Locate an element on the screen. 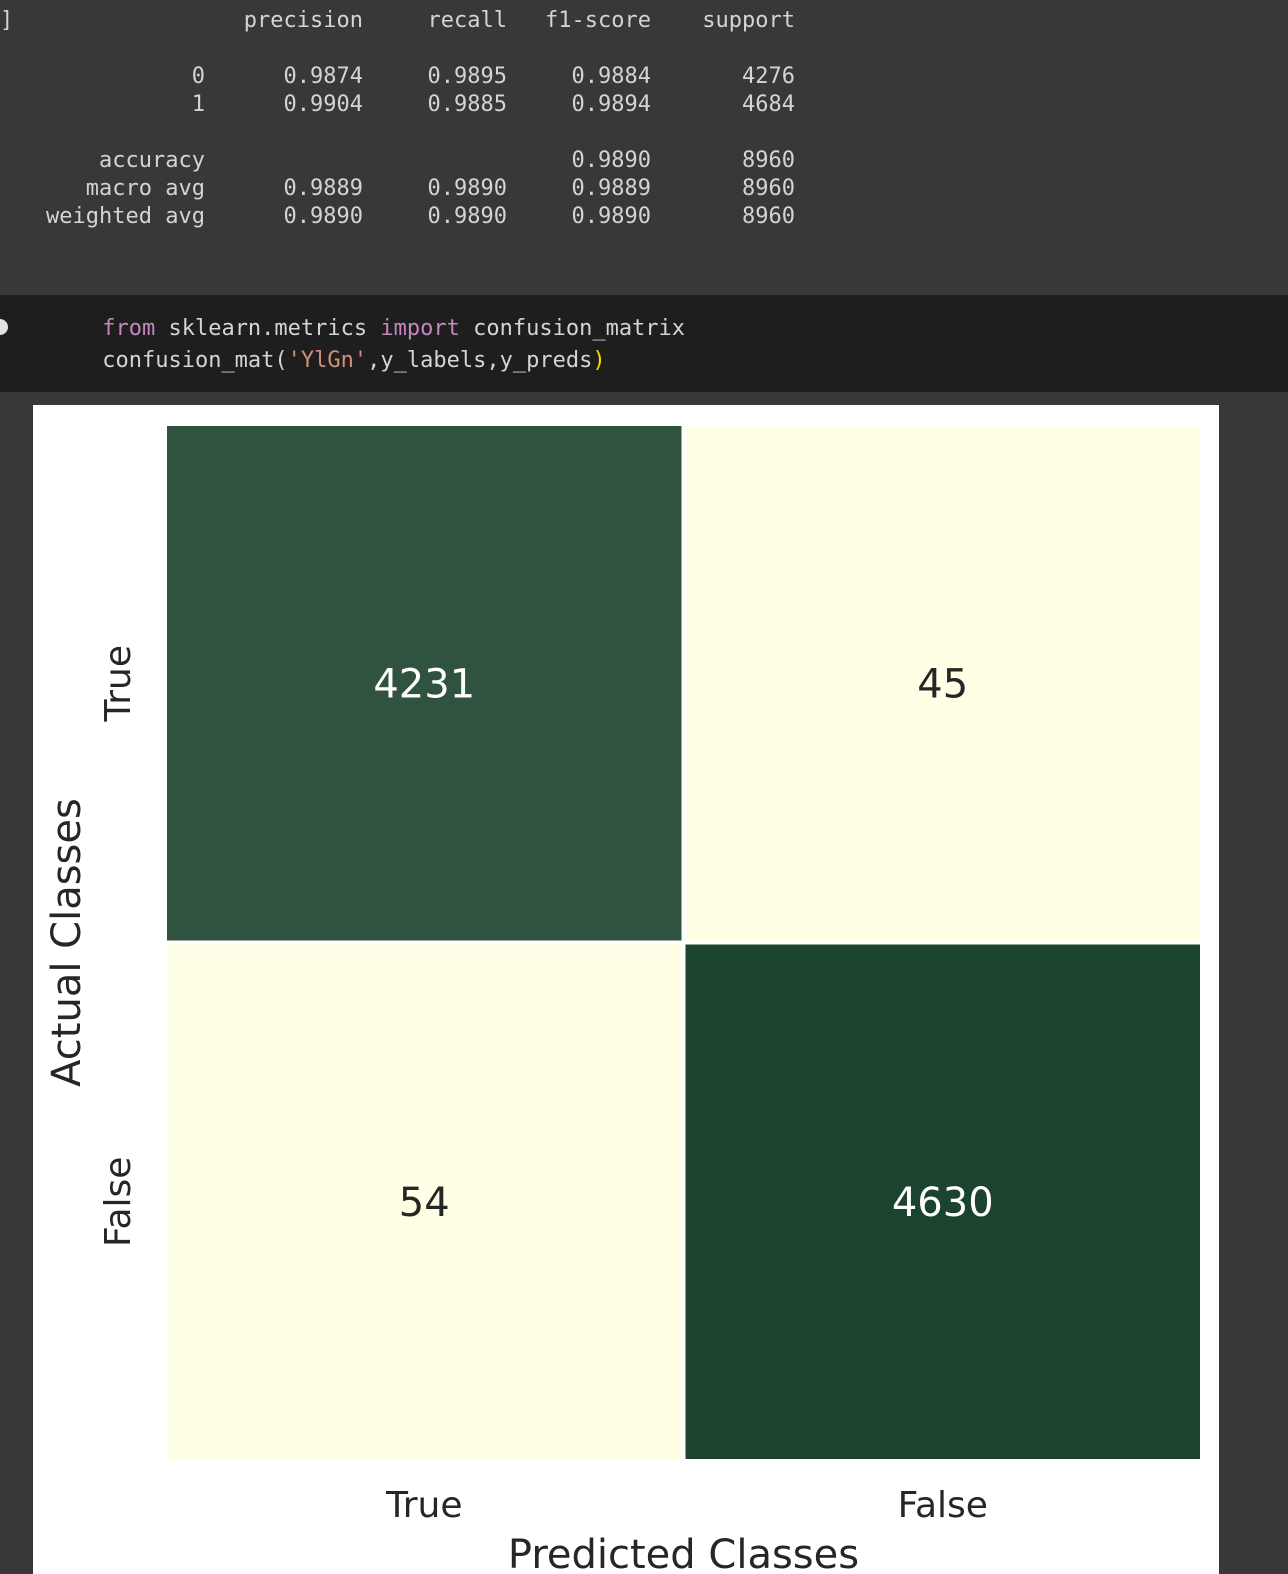 The height and width of the screenshot is (1574, 1288). report-row-label: 1 is located at coordinates (198, 104).